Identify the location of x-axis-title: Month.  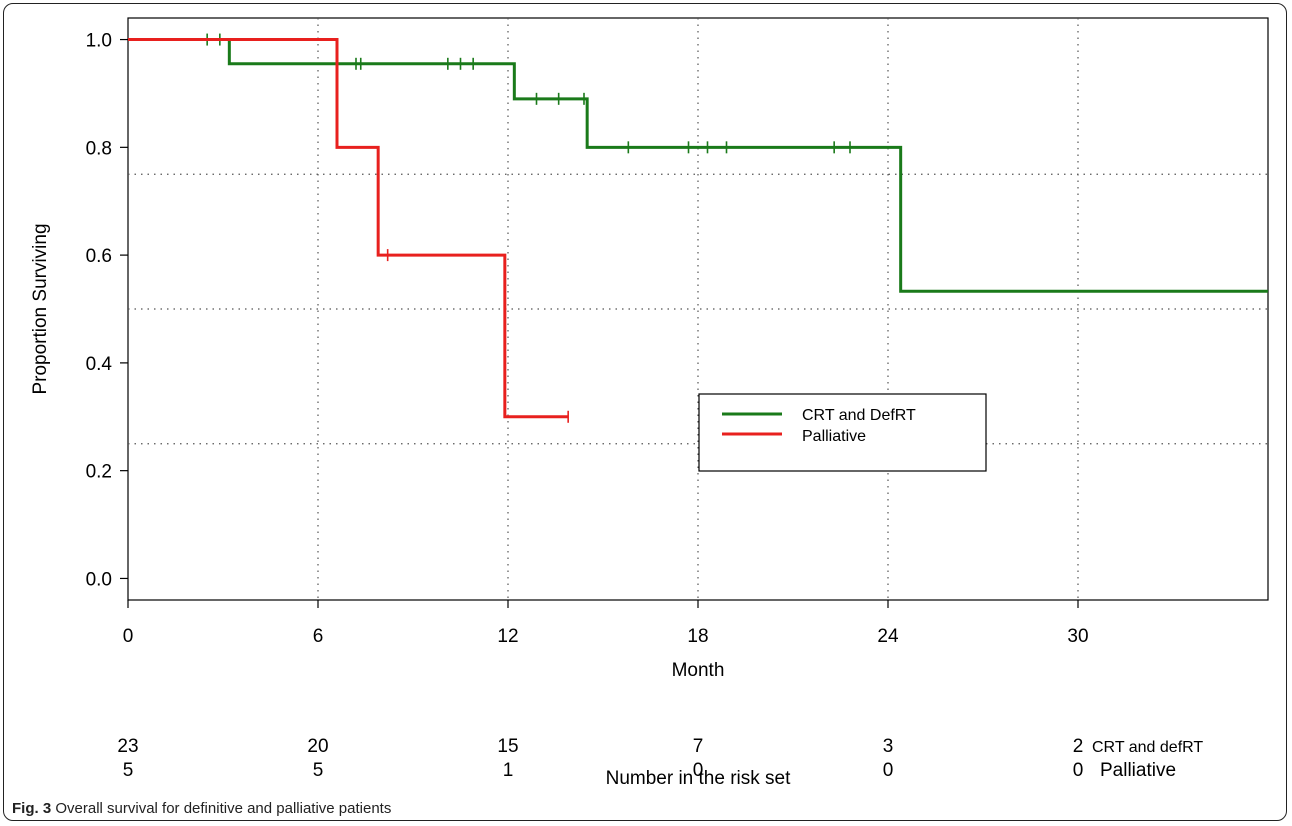
(698, 670).